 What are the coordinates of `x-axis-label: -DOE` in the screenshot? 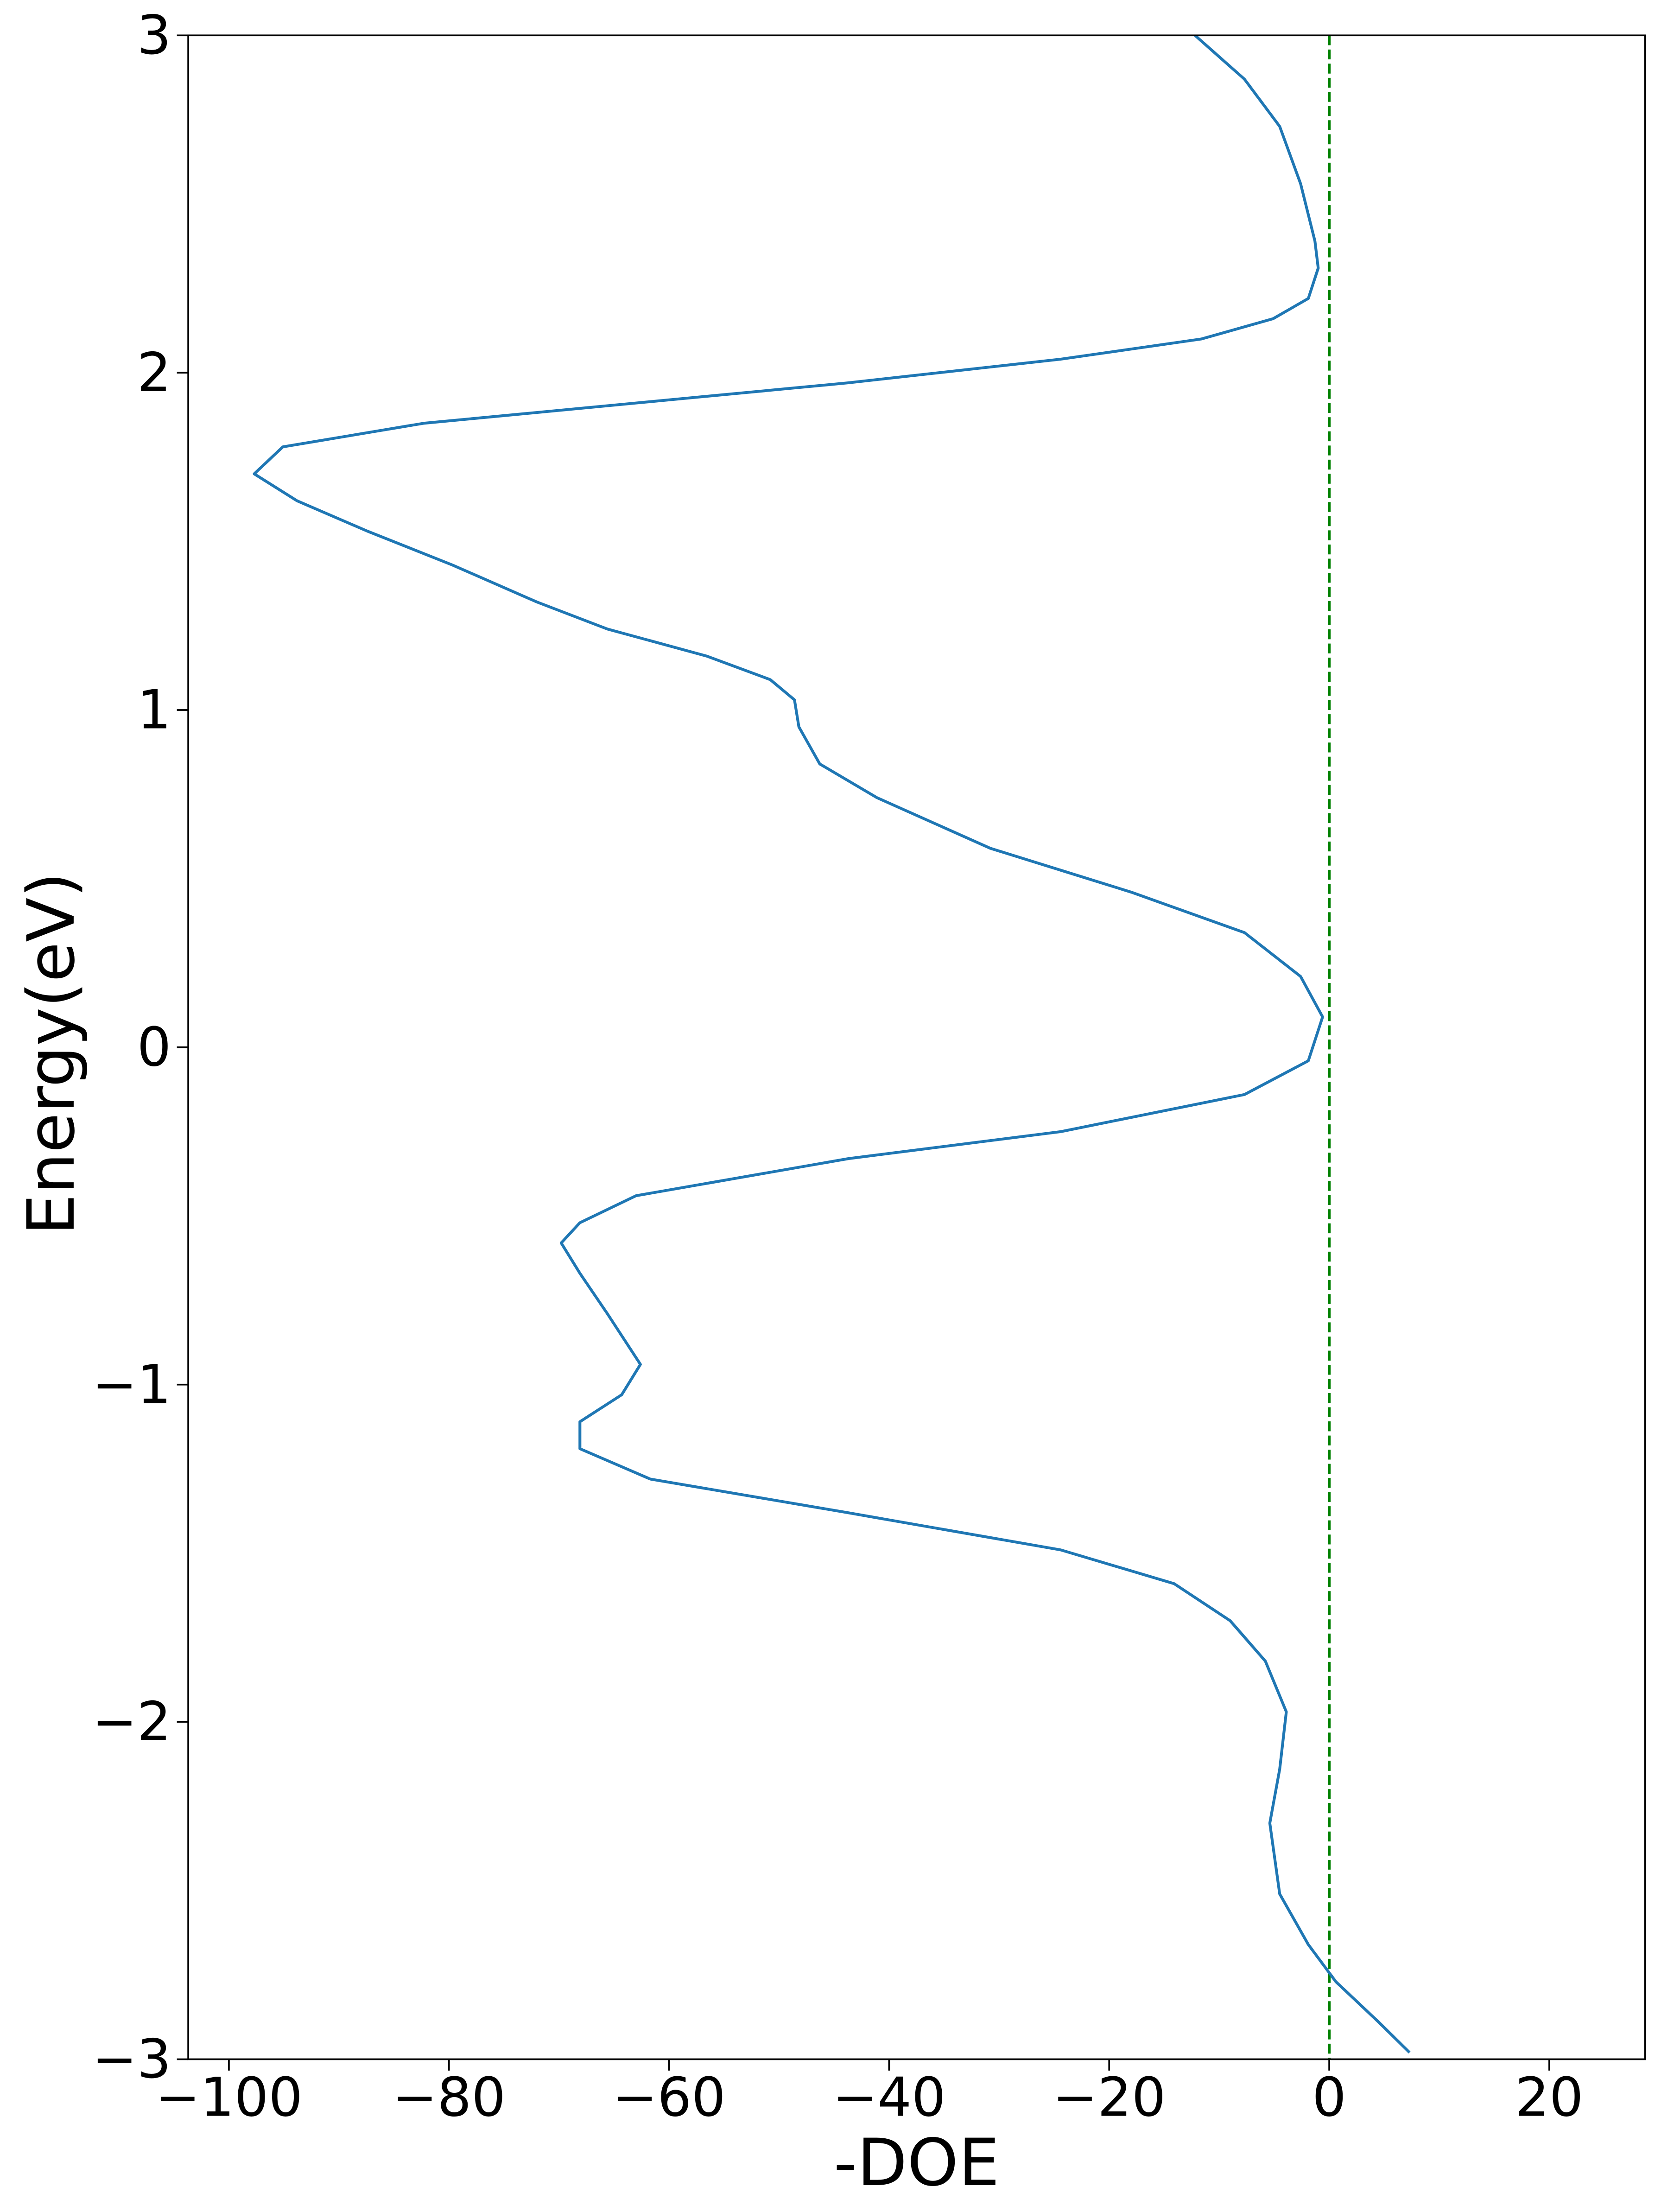 It's located at (917, 2163).